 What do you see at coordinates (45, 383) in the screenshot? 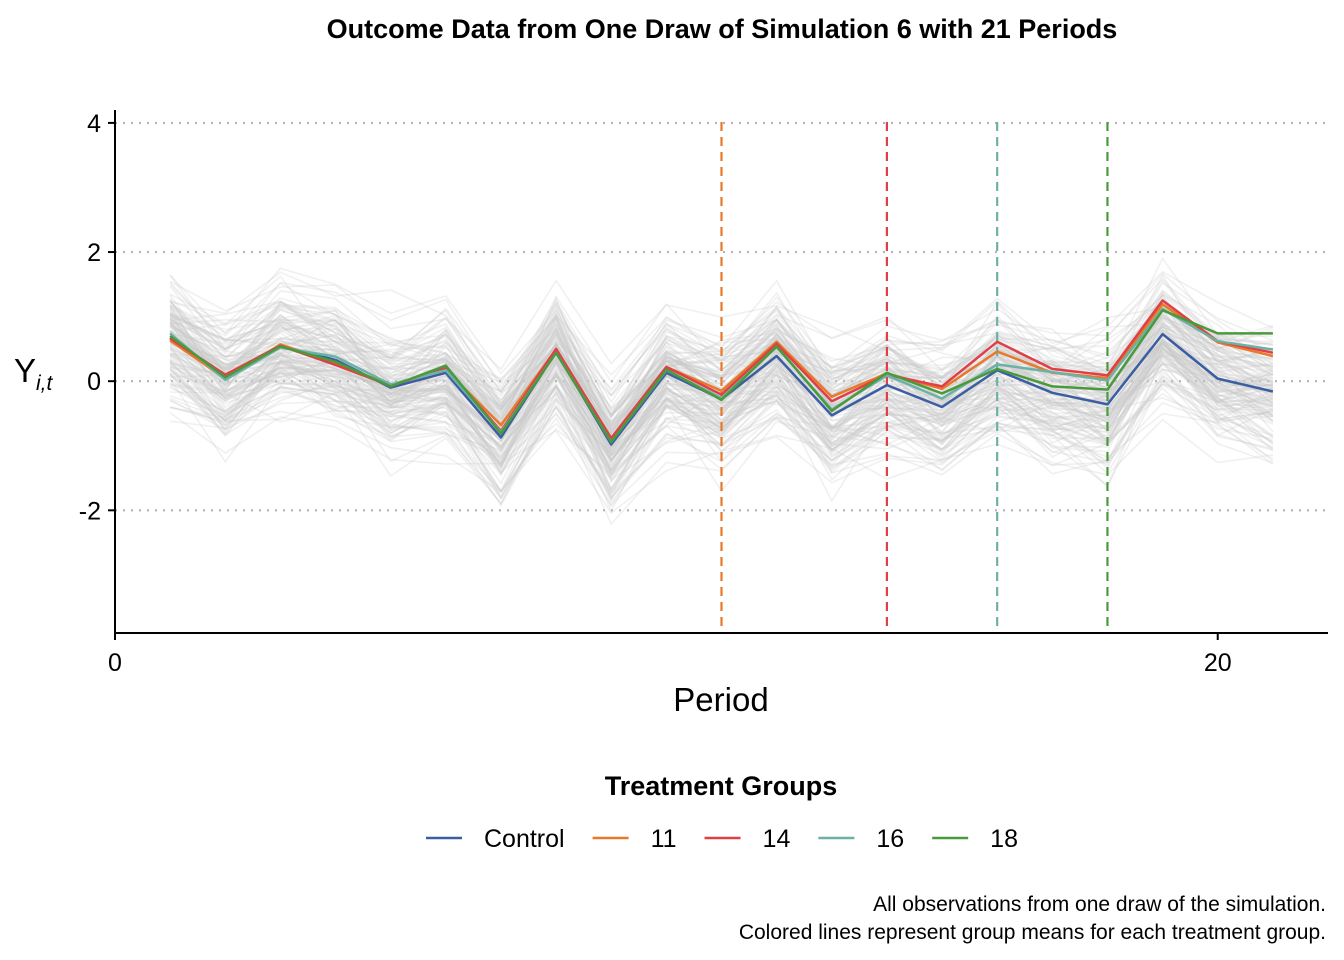
I see `y-axis-label-subscript: i,t` at bounding box center [45, 383].